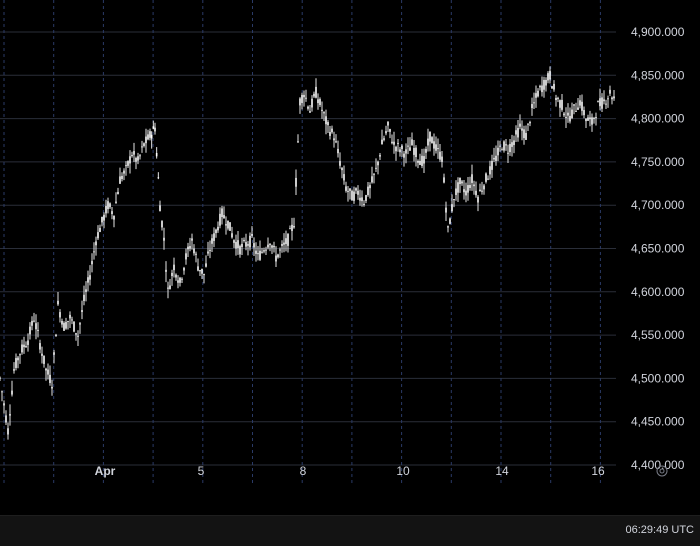 Image resolution: width=700 pixels, height=546 pixels. What do you see at coordinates (658, 119) in the screenshot?
I see `price-tick-label: 4,800.000` at bounding box center [658, 119].